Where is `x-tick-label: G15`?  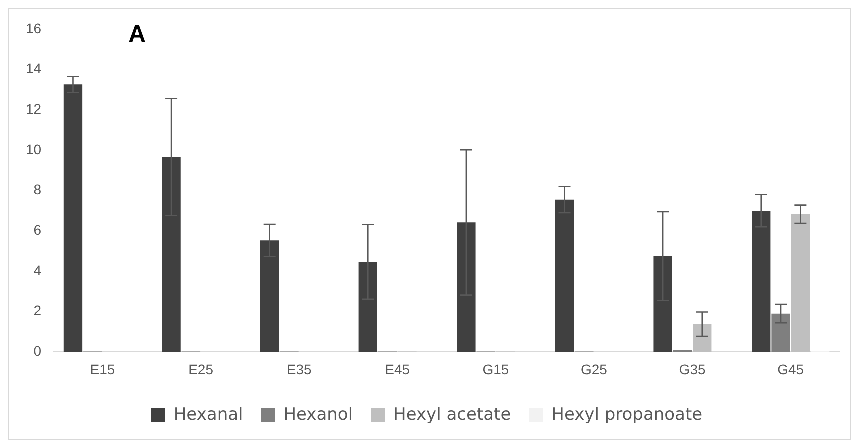 x-tick-label: G15 is located at coordinates (496, 369).